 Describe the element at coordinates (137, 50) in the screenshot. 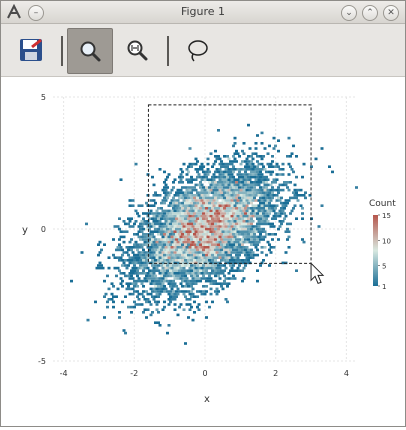

I see `zoom-fit-button` at that location.